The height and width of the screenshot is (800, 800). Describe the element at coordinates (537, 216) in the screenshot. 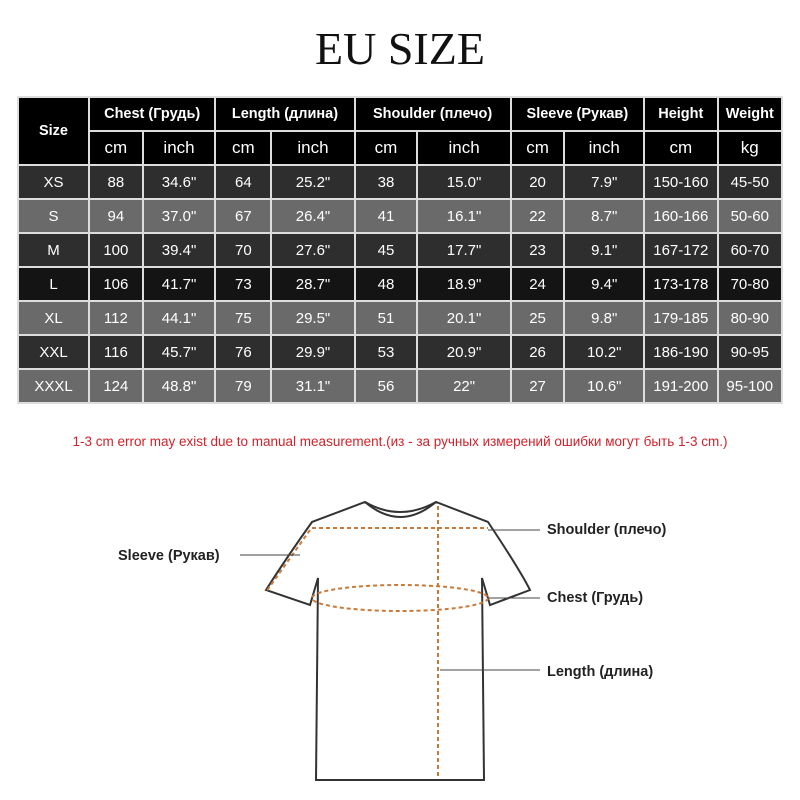

I see `value-cell: 22` at that location.